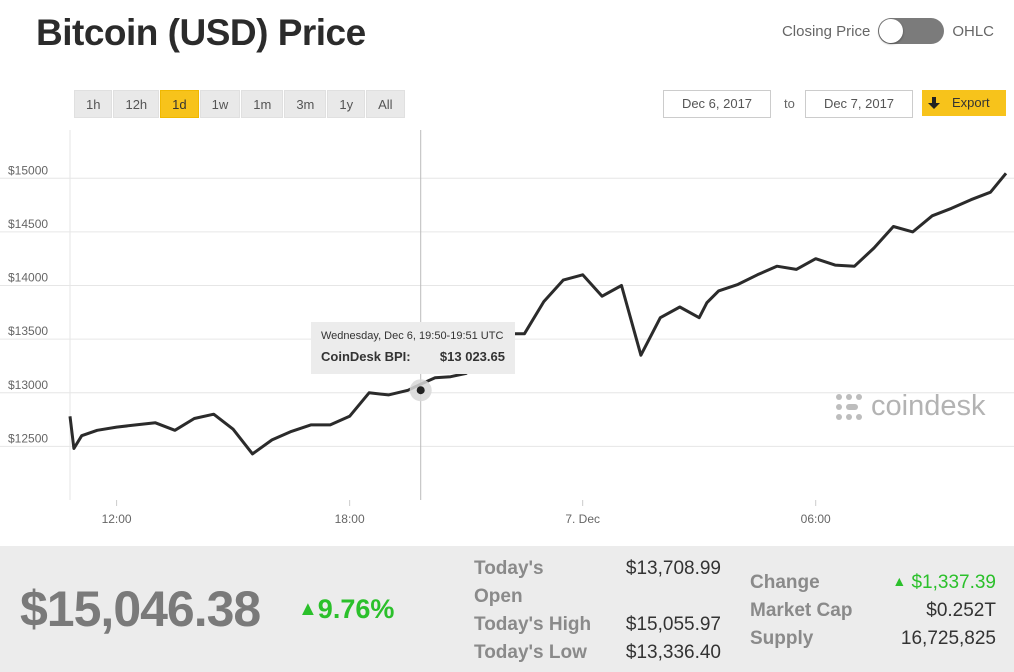 This screenshot has width=1014, height=672. I want to click on change-percent-value: 9.76%, so click(356, 609).